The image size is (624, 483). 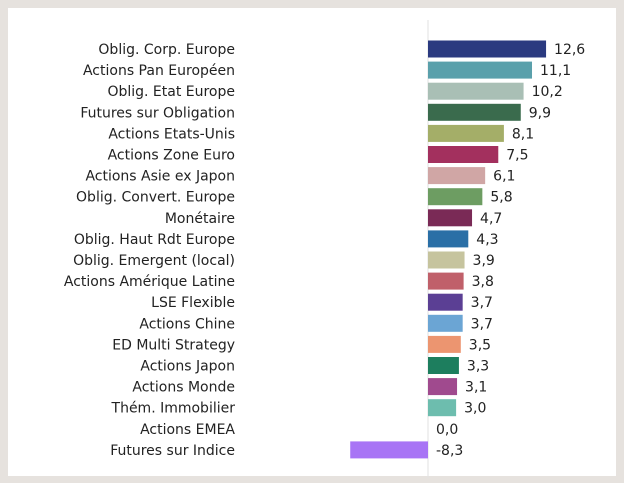 What do you see at coordinates (187, 430) in the screenshot?
I see `category-label: Actions EMEA` at bounding box center [187, 430].